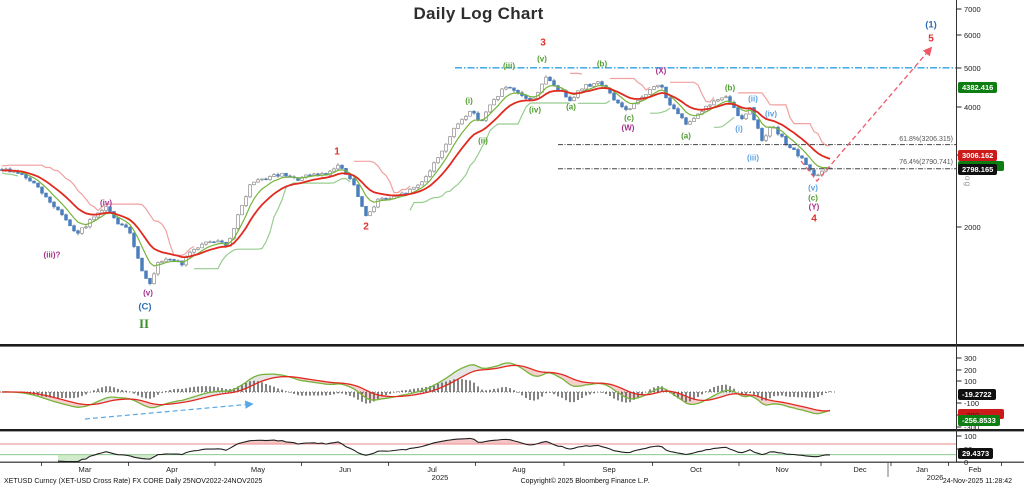 The image size is (1024, 488). I want to click on wave-label: (1), so click(931, 25).